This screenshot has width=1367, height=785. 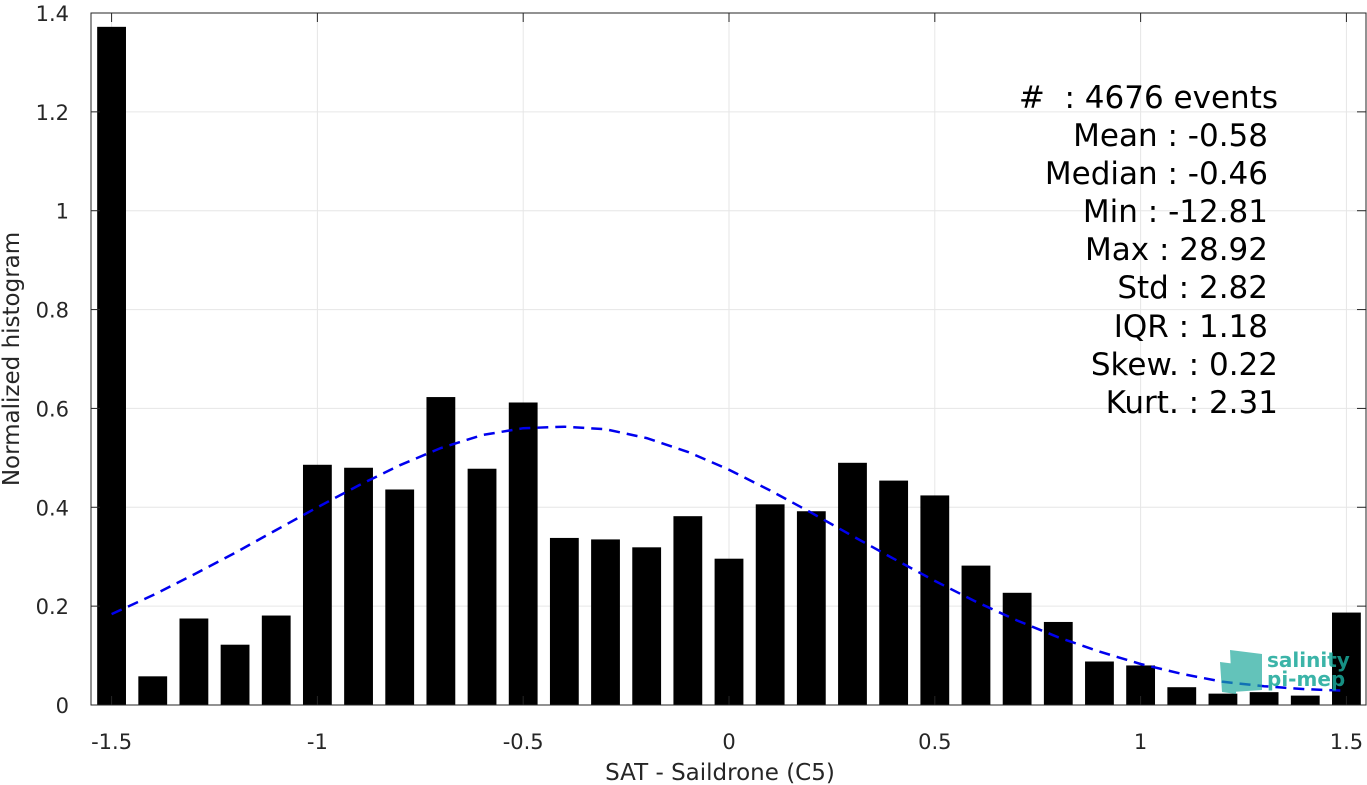 What do you see at coordinates (12, 359) in the screenshot?
I see `y-axis-title: Normalized histogram` at bounding box center [12, 359].